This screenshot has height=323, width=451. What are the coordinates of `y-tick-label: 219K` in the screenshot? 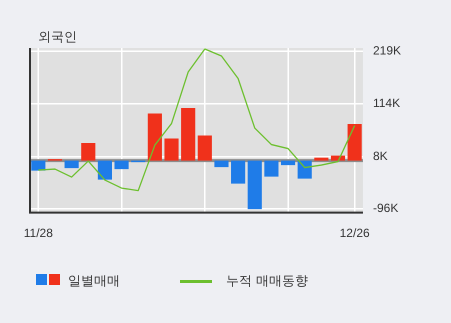 It's located at (387, 50).